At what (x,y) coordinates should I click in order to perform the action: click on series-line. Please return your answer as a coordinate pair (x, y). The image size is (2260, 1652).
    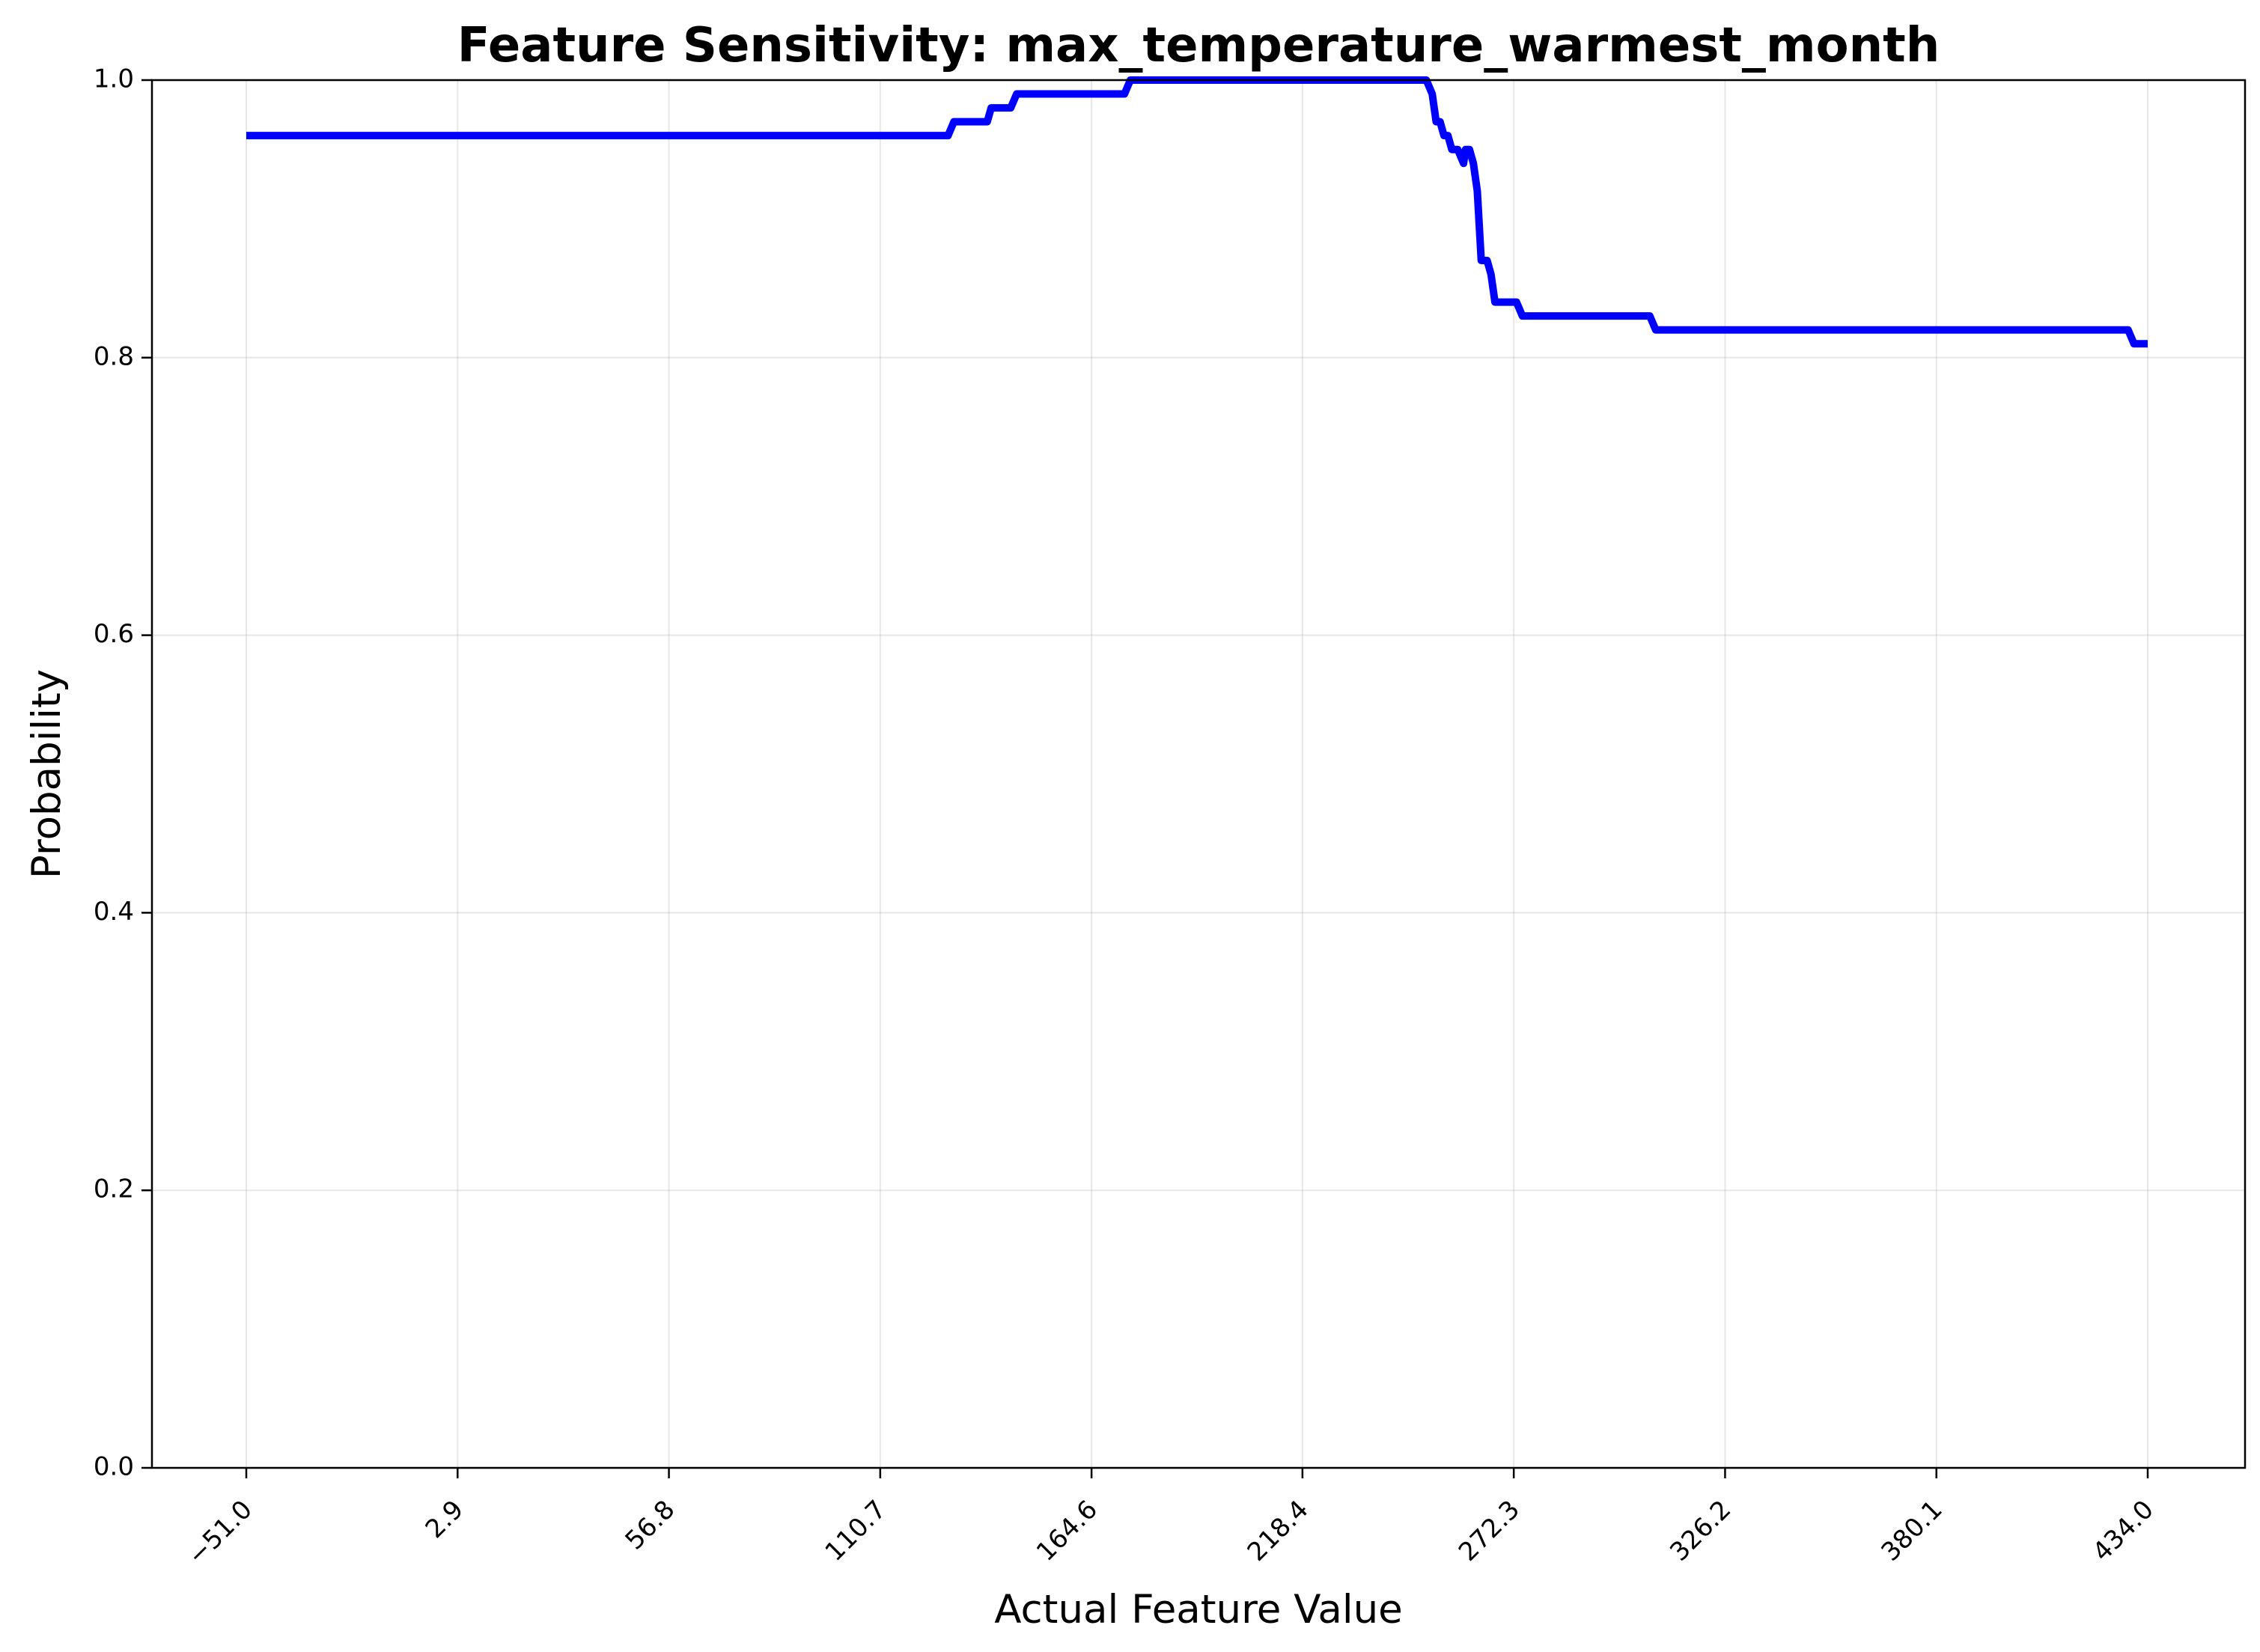
    Looking at the image, I should click on (1197, 212).